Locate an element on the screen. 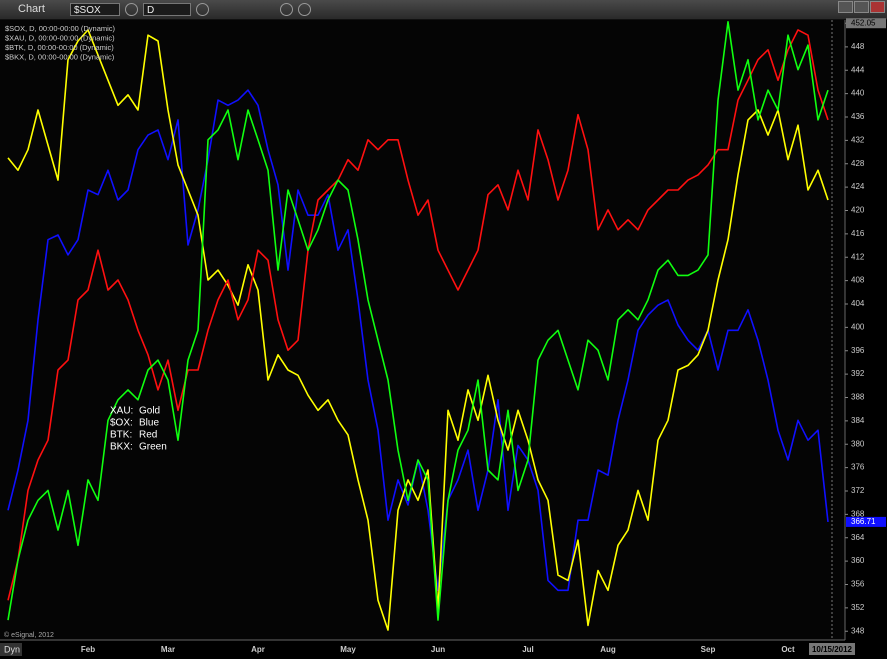 This screenshot has height=659, width=887. y-tick-label: 404 is located at coordinates (858, 303).